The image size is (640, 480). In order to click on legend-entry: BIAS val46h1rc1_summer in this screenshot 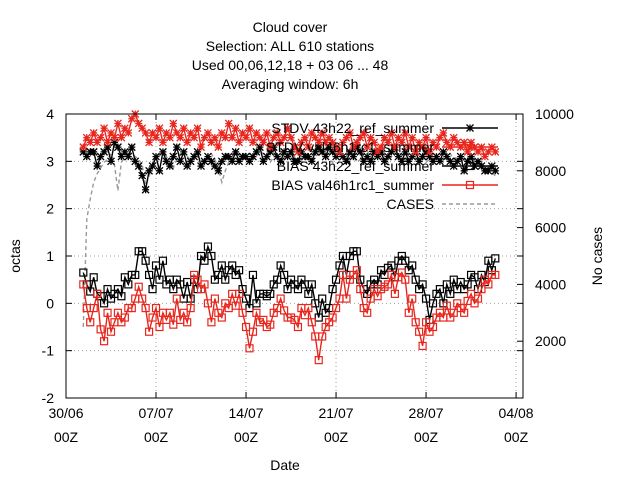, I will do `click(384, 185)`.